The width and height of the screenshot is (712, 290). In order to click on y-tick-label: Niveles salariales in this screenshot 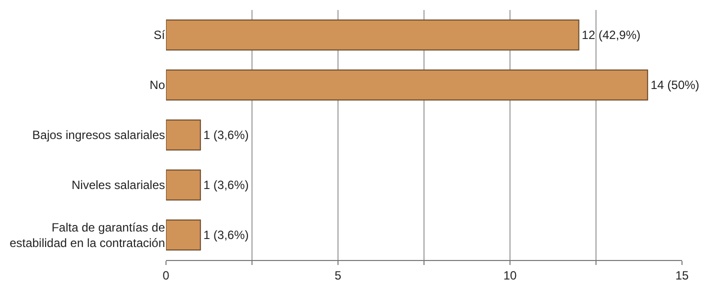, I will do `click(118, 185)`.